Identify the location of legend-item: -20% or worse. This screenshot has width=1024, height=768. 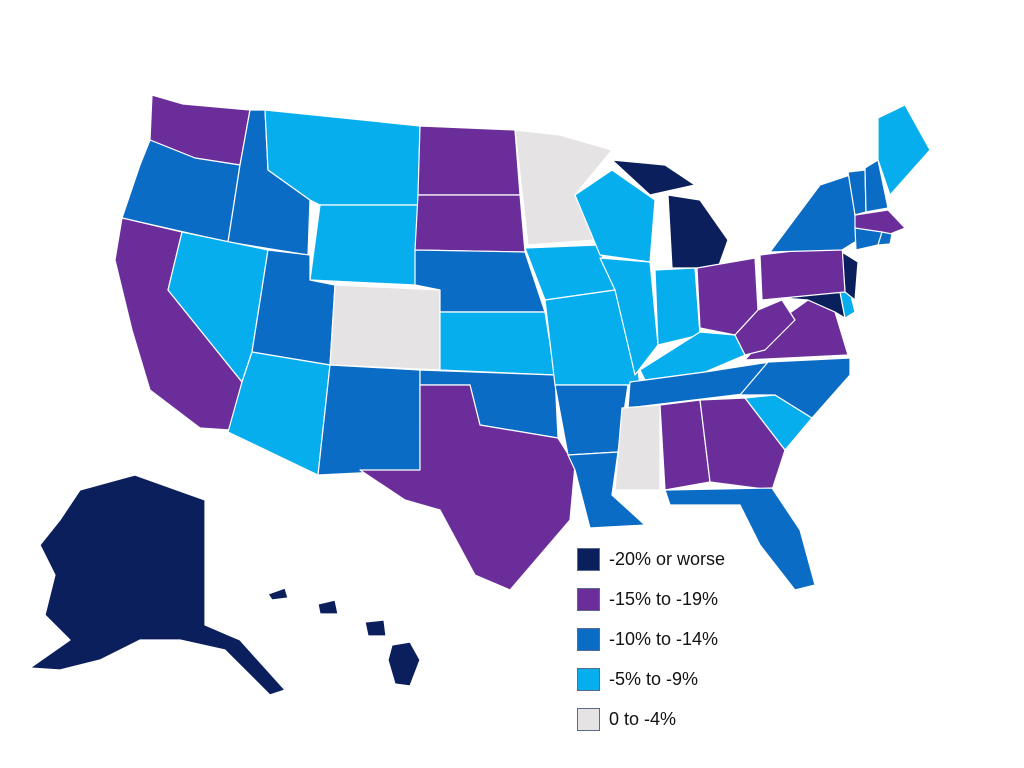
(677, 559).